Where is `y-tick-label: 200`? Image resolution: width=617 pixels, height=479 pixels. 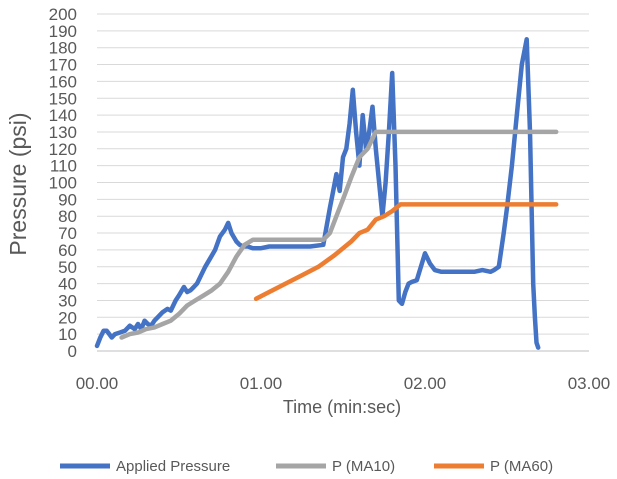 y-tick-label: 200 is located at coordinates (63, 14).